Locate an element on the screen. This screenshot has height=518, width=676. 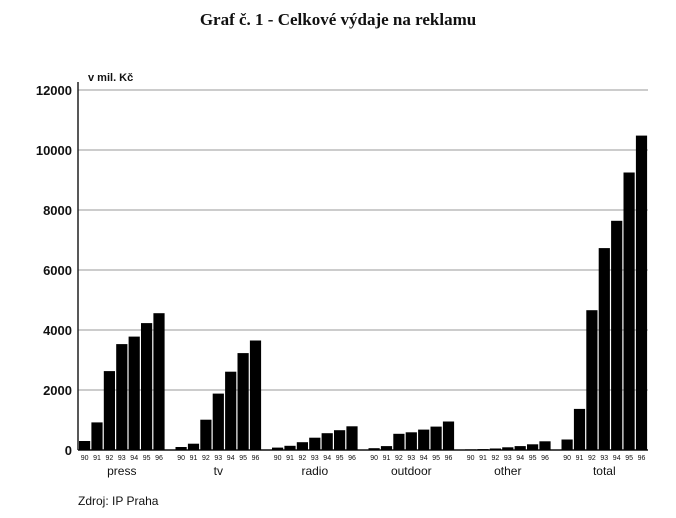
y-tick-label-2000: 2000 is located at coordinates (57, 390).